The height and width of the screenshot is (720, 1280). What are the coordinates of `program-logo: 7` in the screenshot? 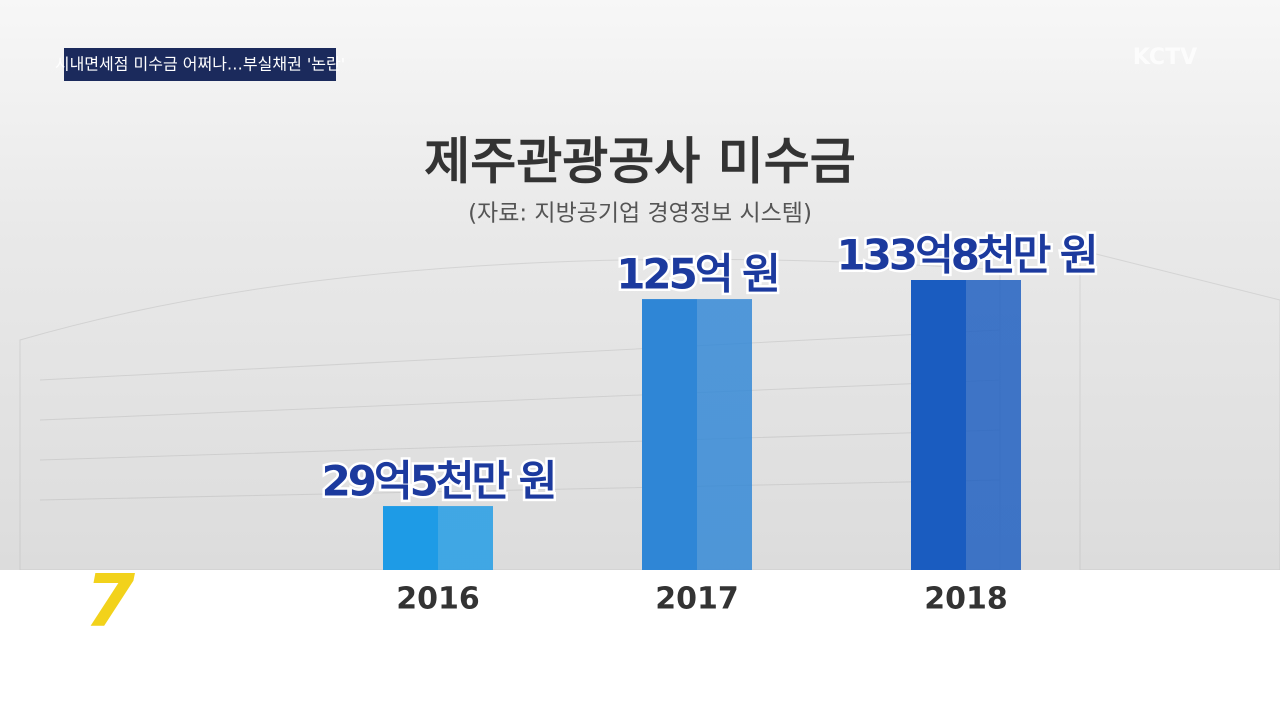 It's located at (110, 601).